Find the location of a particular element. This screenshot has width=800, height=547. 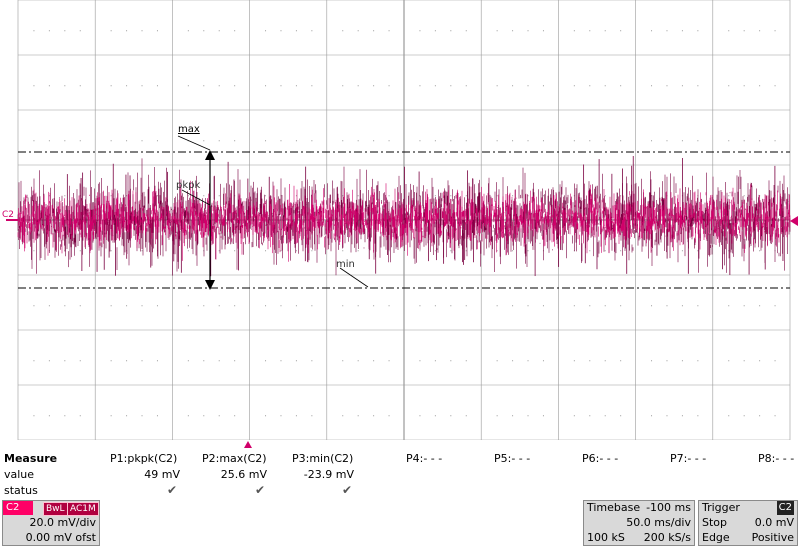

min-leader is located at coordinates (354, 277).